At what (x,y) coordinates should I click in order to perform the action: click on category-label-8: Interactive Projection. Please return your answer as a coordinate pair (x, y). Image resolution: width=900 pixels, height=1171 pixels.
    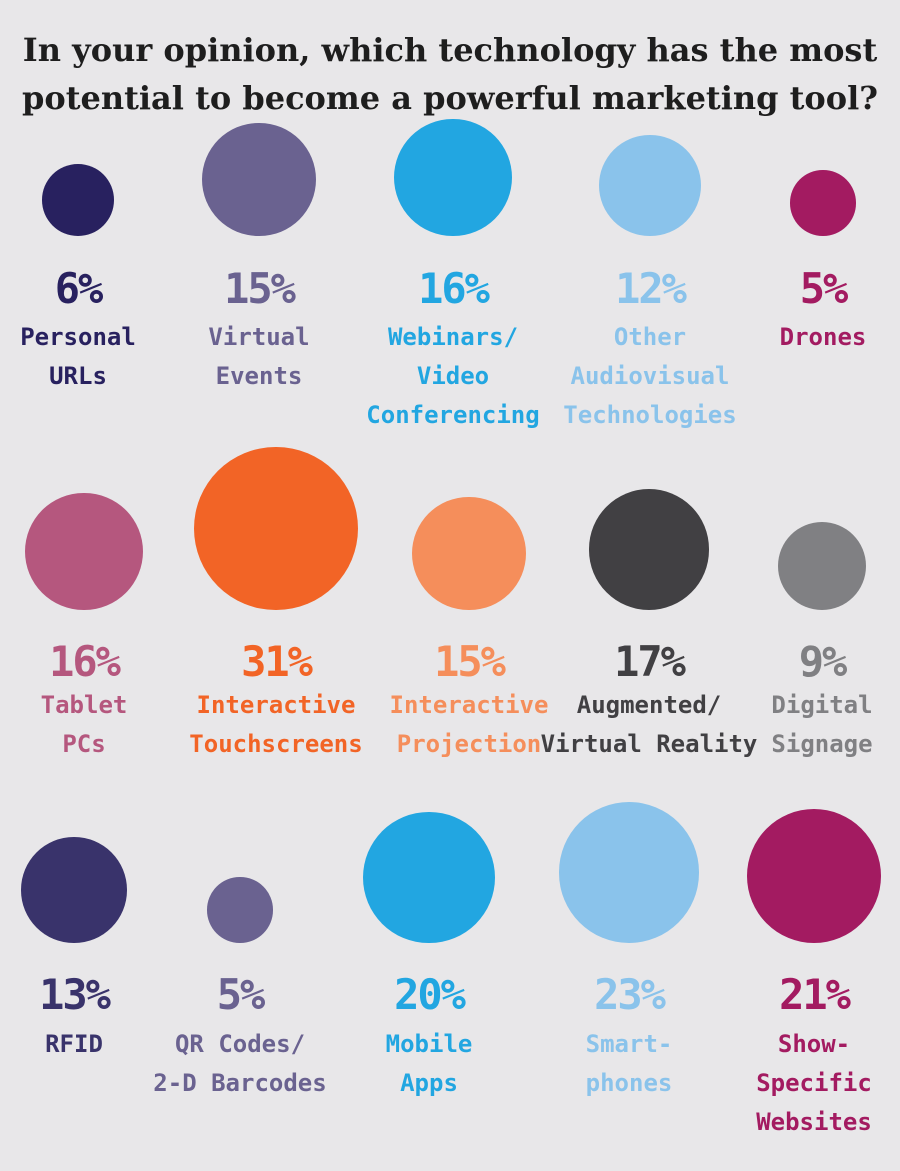
    Looking at the image, I should click on (469, 725).